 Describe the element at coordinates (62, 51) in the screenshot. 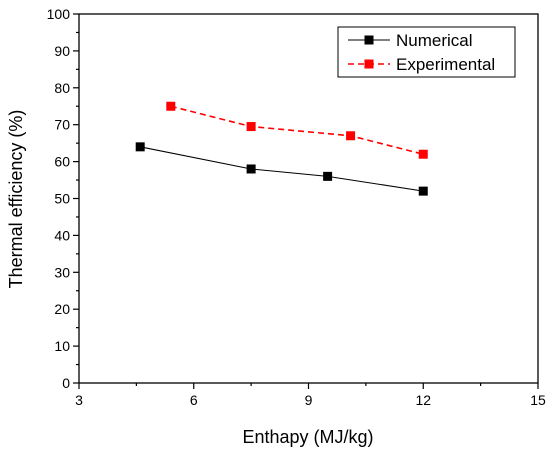

I see `y-tick-label: 90` at that location.